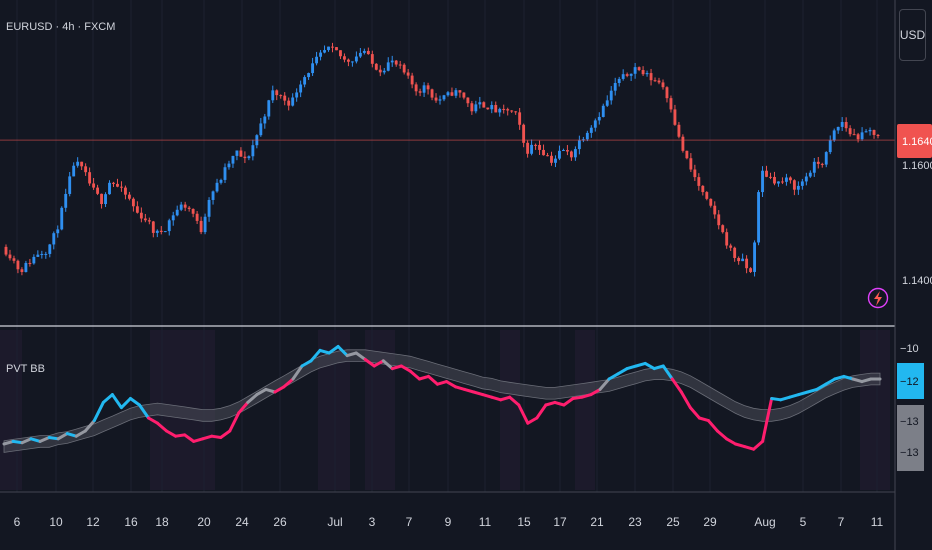 The image size is (932, 550). Describe the element at coordinates (878, 298) in the screenshot. I see `lightning-icon` at that location.